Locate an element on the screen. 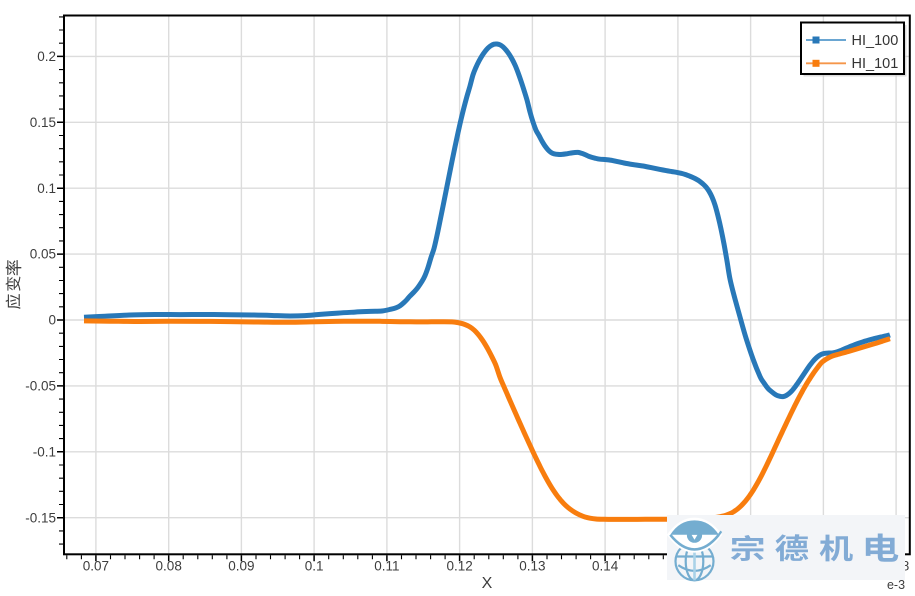 The height and width of the screenshot is (596, 915). svg-text: e-3 is located at coordinates (896, 584).